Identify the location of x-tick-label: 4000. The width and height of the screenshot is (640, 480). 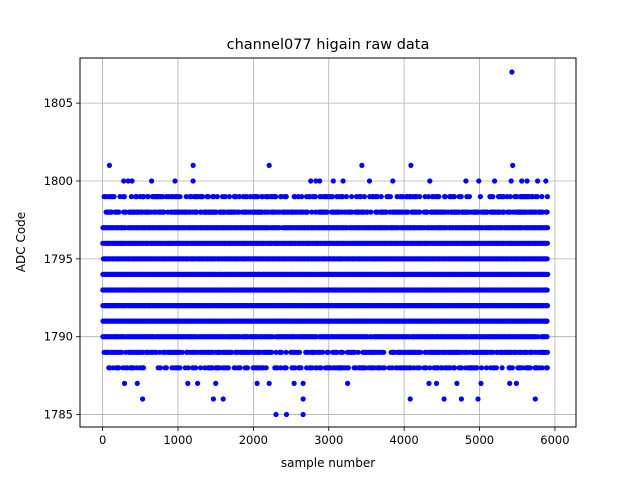
(403, 440).